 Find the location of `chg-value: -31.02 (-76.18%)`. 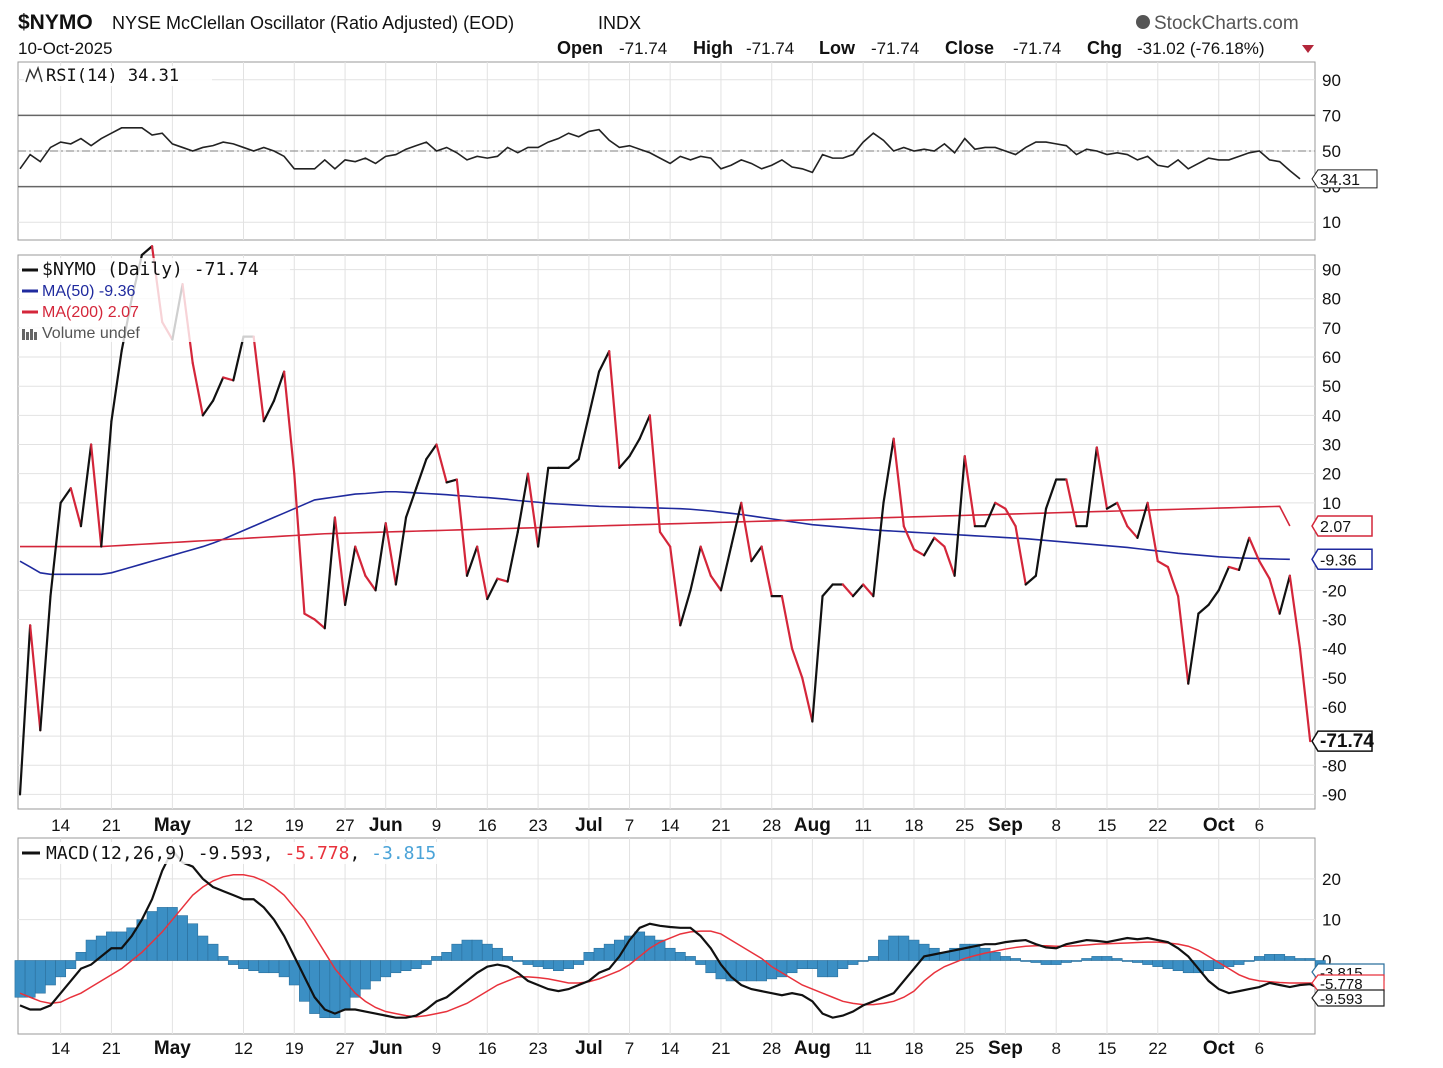

chg-value: -31.02 (-76.18%) is located at coordinates (1201, 48).